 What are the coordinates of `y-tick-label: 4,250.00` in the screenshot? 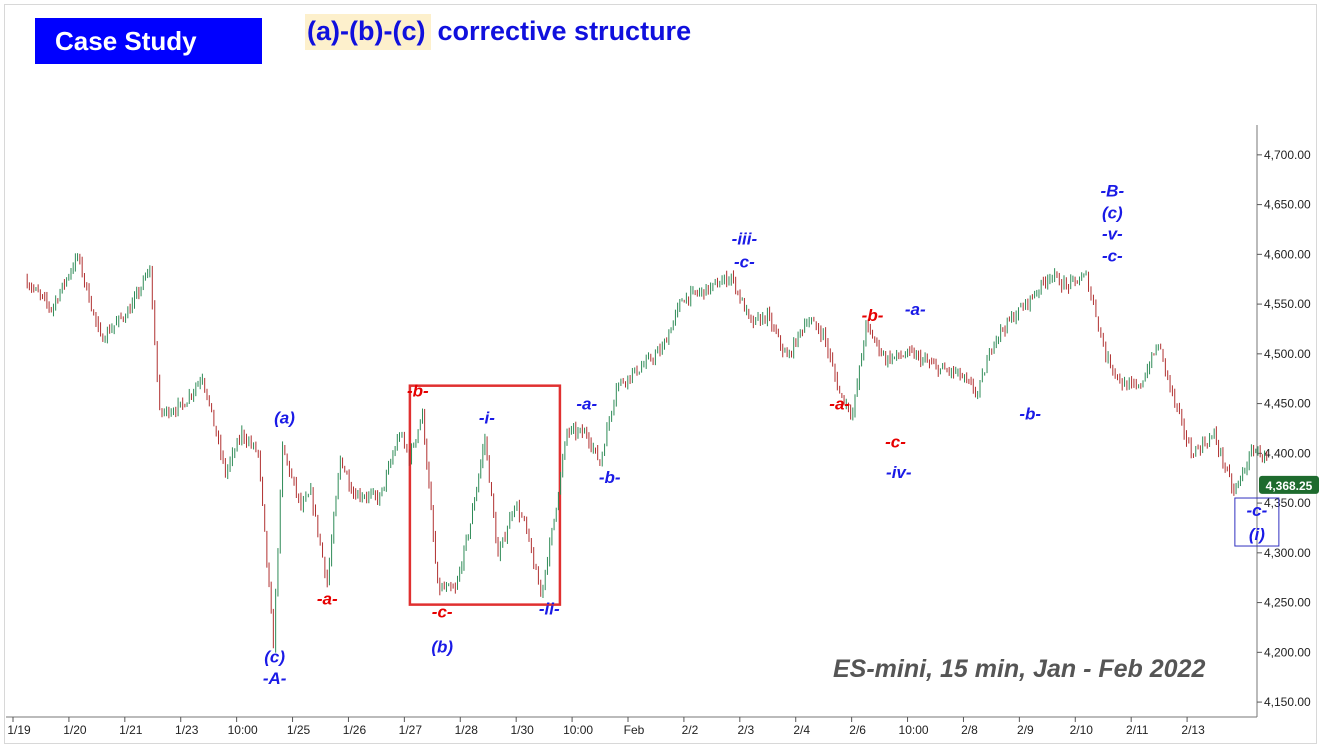 It's located at (1287, 603).